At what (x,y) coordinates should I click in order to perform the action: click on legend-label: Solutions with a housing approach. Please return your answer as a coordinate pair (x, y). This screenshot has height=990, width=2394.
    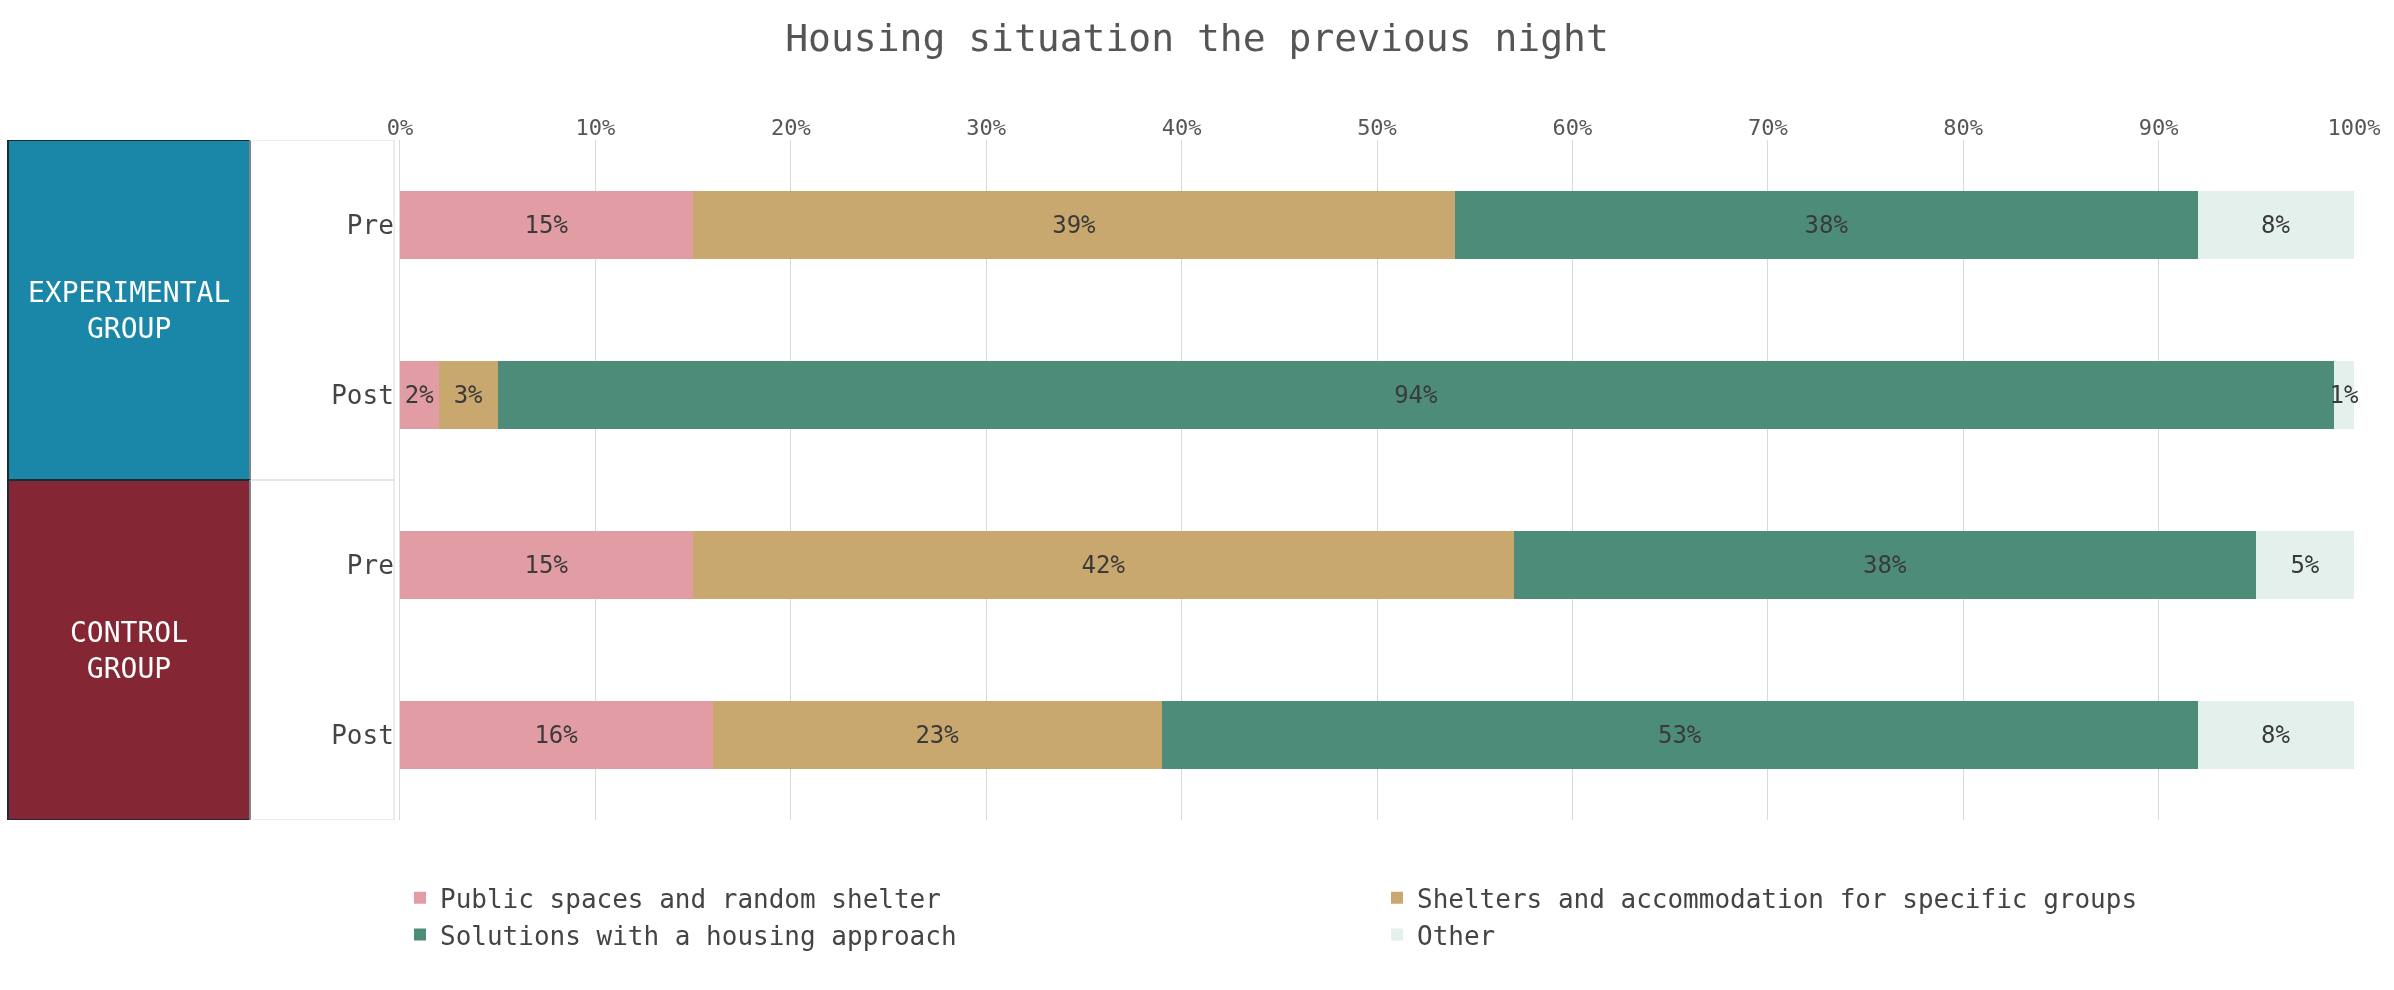
    Looking at the image, I should click on (698, 935).